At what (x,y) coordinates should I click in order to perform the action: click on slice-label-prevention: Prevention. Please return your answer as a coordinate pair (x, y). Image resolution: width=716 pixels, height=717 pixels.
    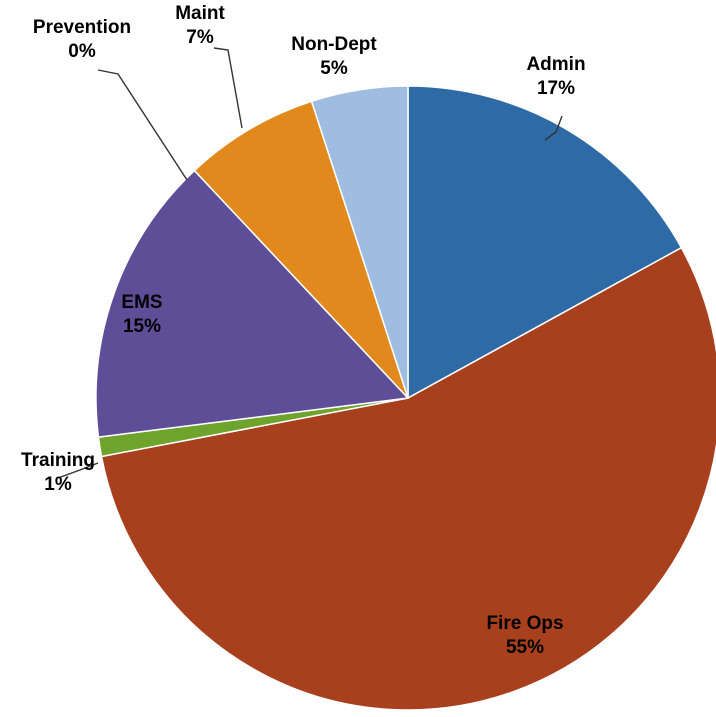
    Looking at the image, I should click on (82, 27).